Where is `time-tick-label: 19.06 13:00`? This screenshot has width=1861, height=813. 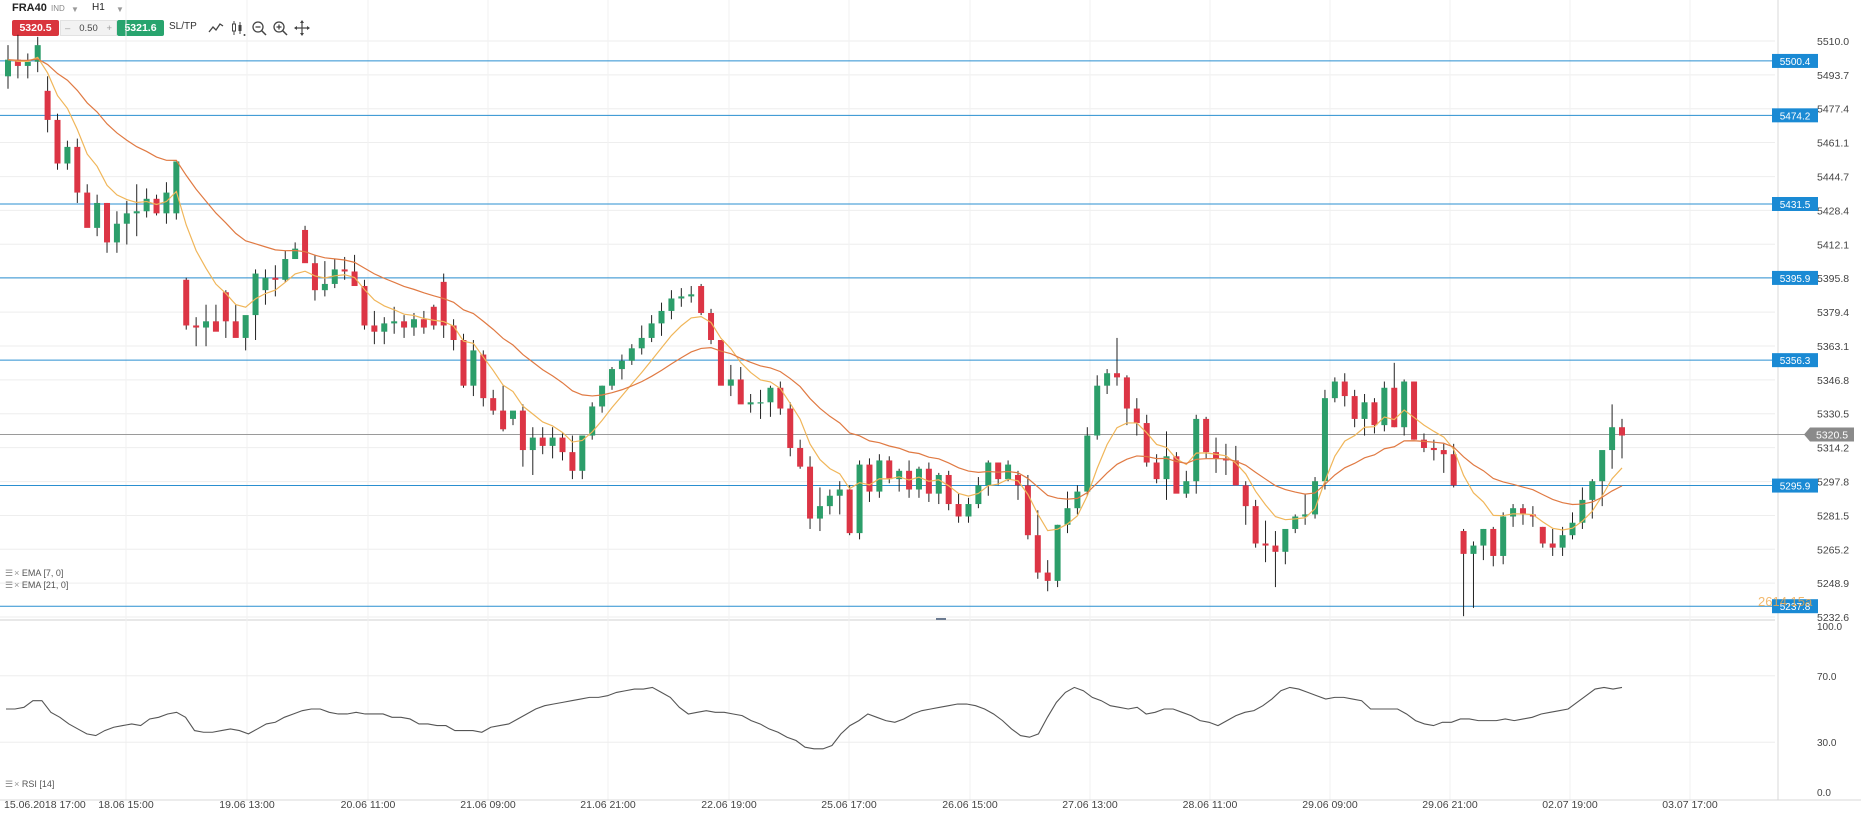
time-tick-label: 19.06 13:00 is located at coordinates (247, 805).